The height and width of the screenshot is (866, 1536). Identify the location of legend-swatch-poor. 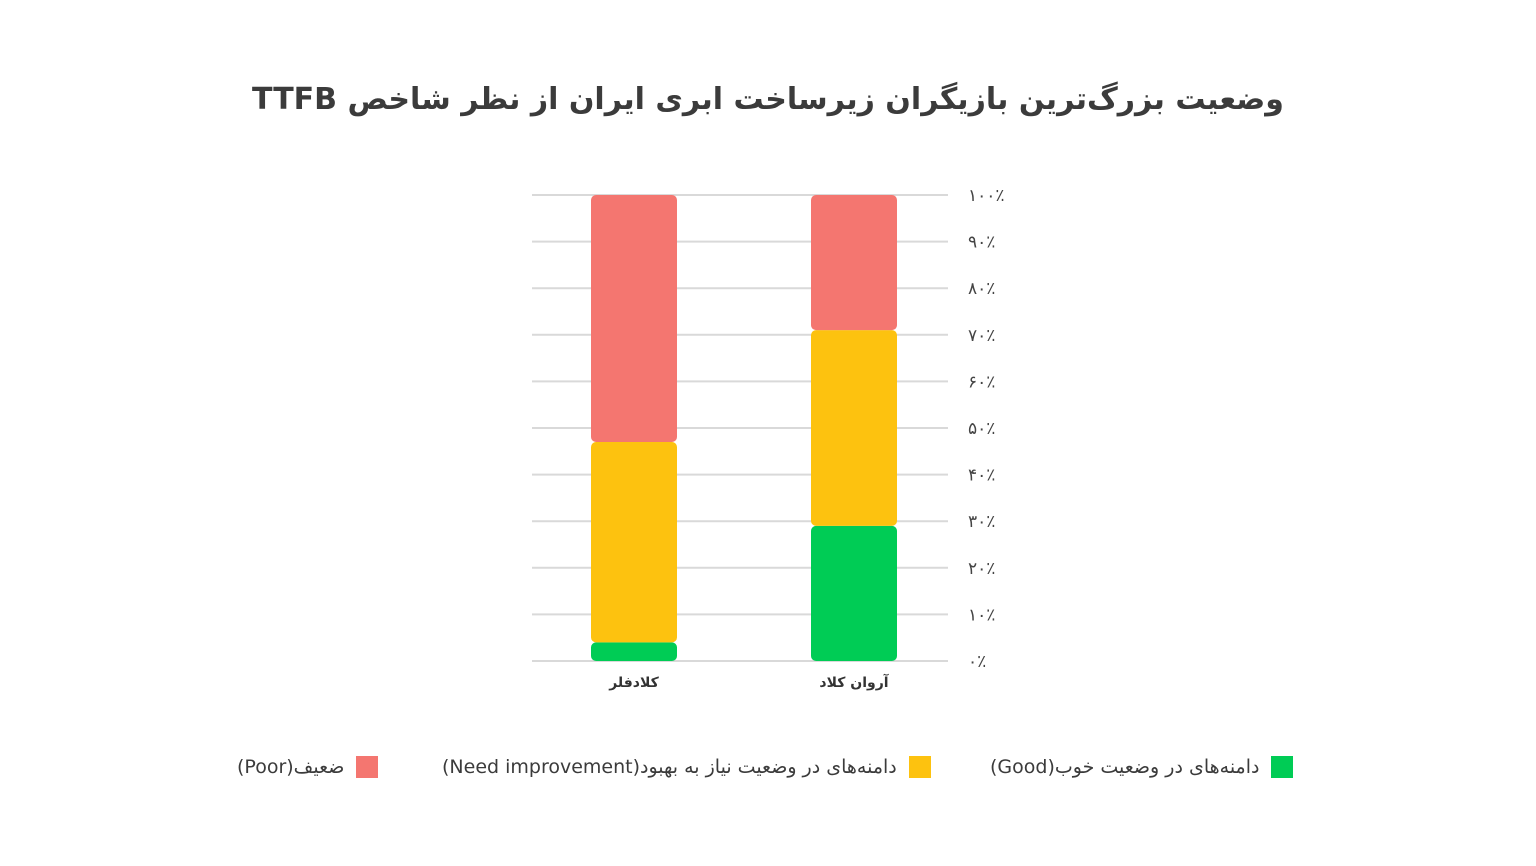
(367, 767).